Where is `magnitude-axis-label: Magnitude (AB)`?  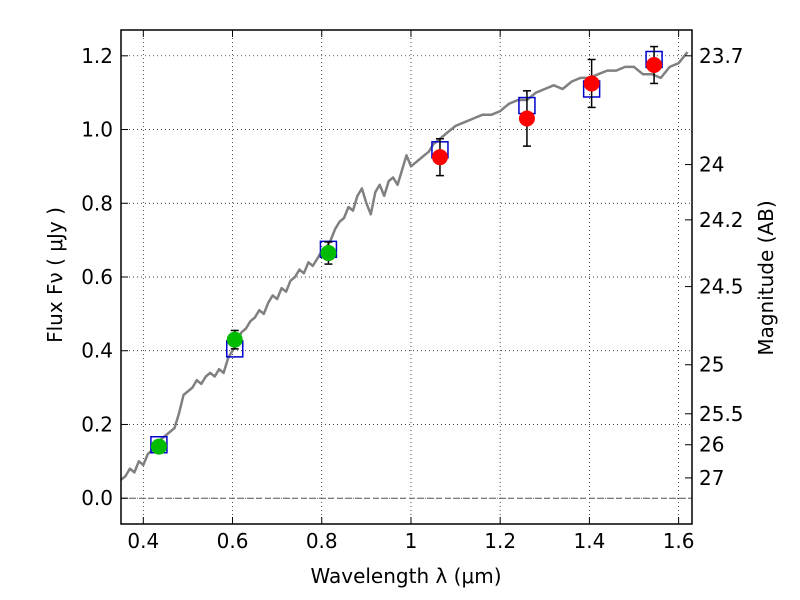
magnitude-axis-label: Magnitude (AB) is located at coordinates (766, 277).